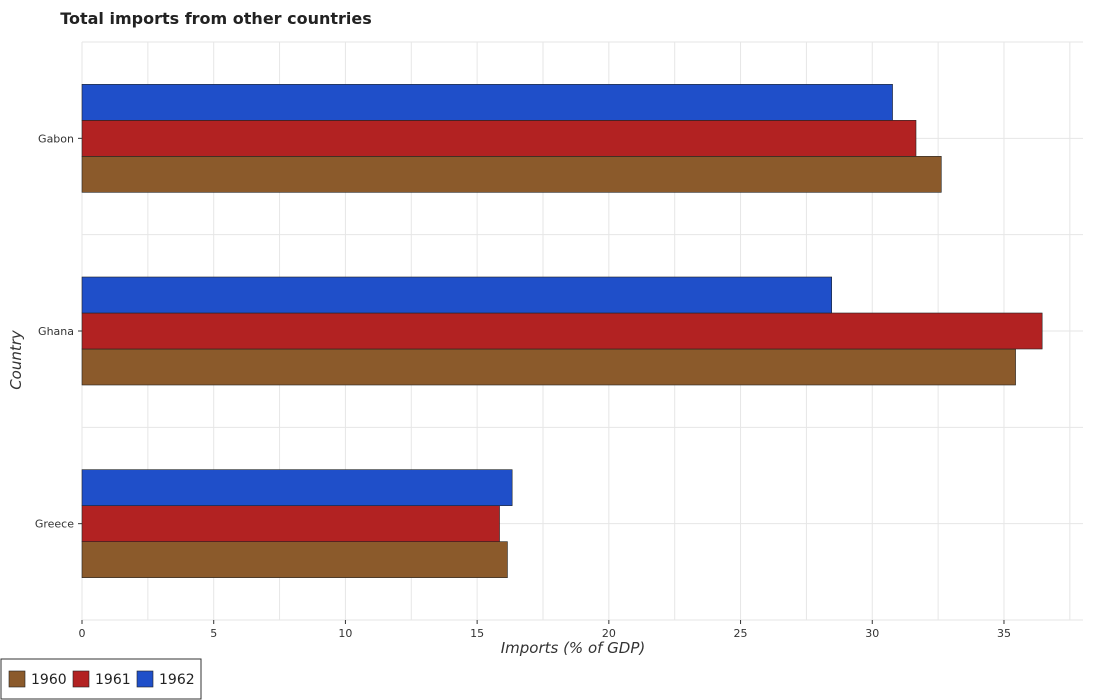 This screenshot has height=700, width=1093. Describe the element at coordinates (49, 680) in the screenshot. I see `legend-label: 1960` at that location.